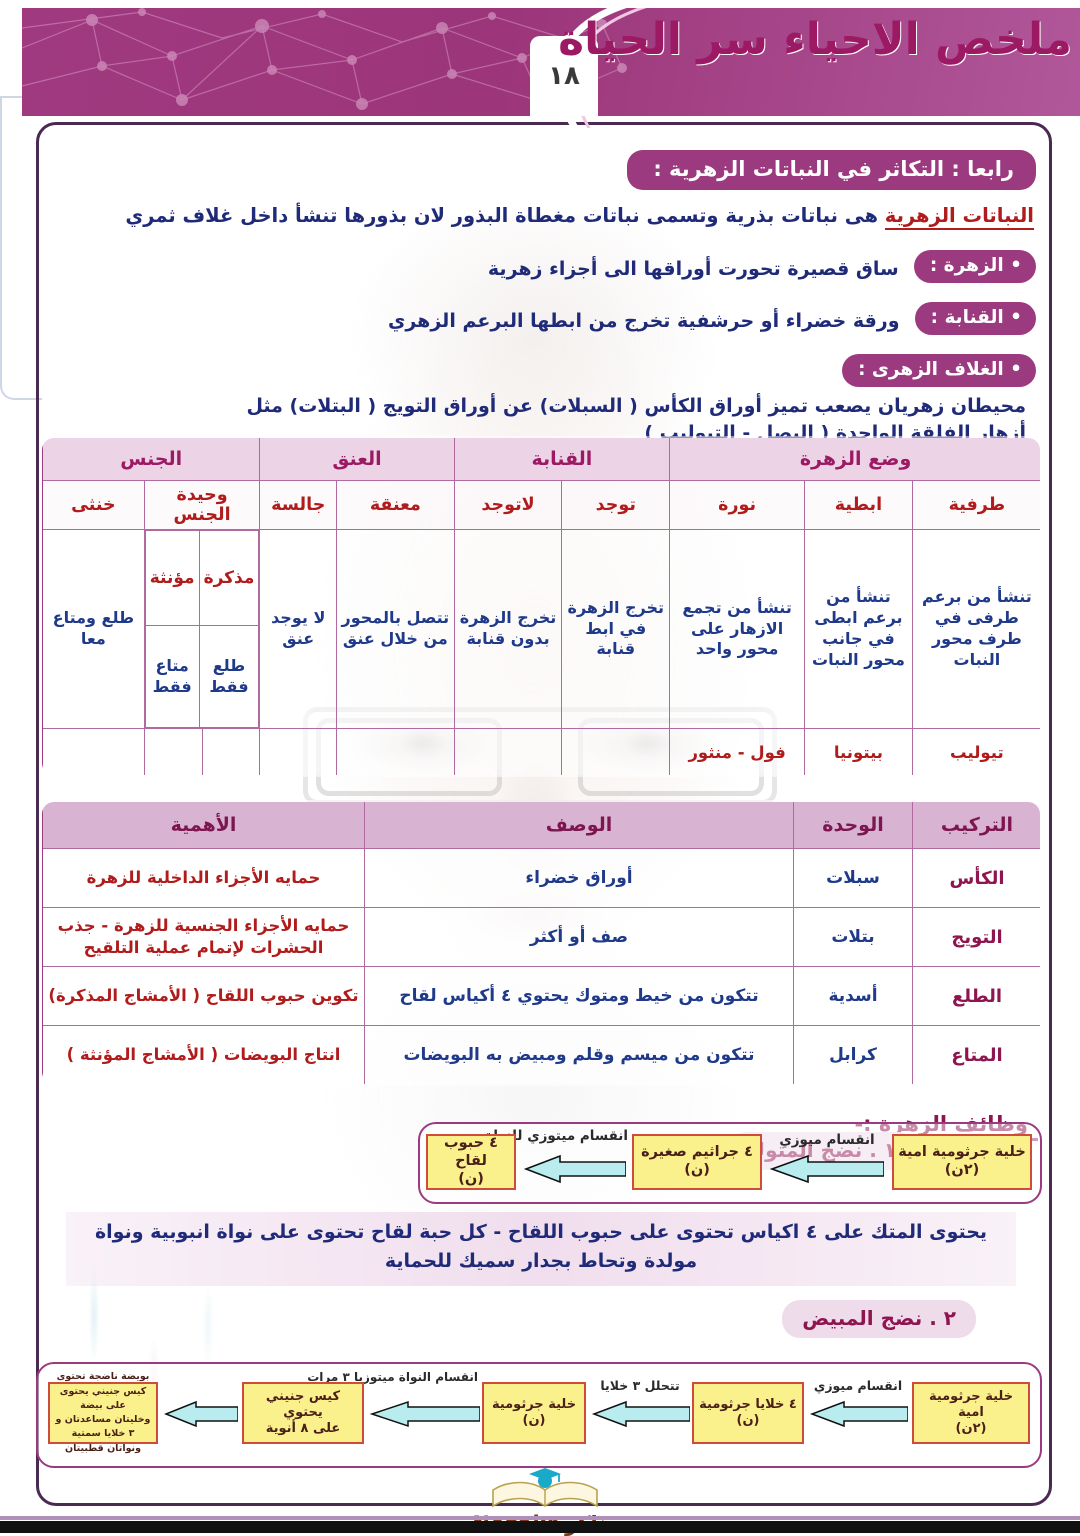 The width and height of the screenshot is (1080, 1536). Describe the element at coordinates (737, 751) in the screenshot. I see `example-inflorescence: فول - منثور` at that location.